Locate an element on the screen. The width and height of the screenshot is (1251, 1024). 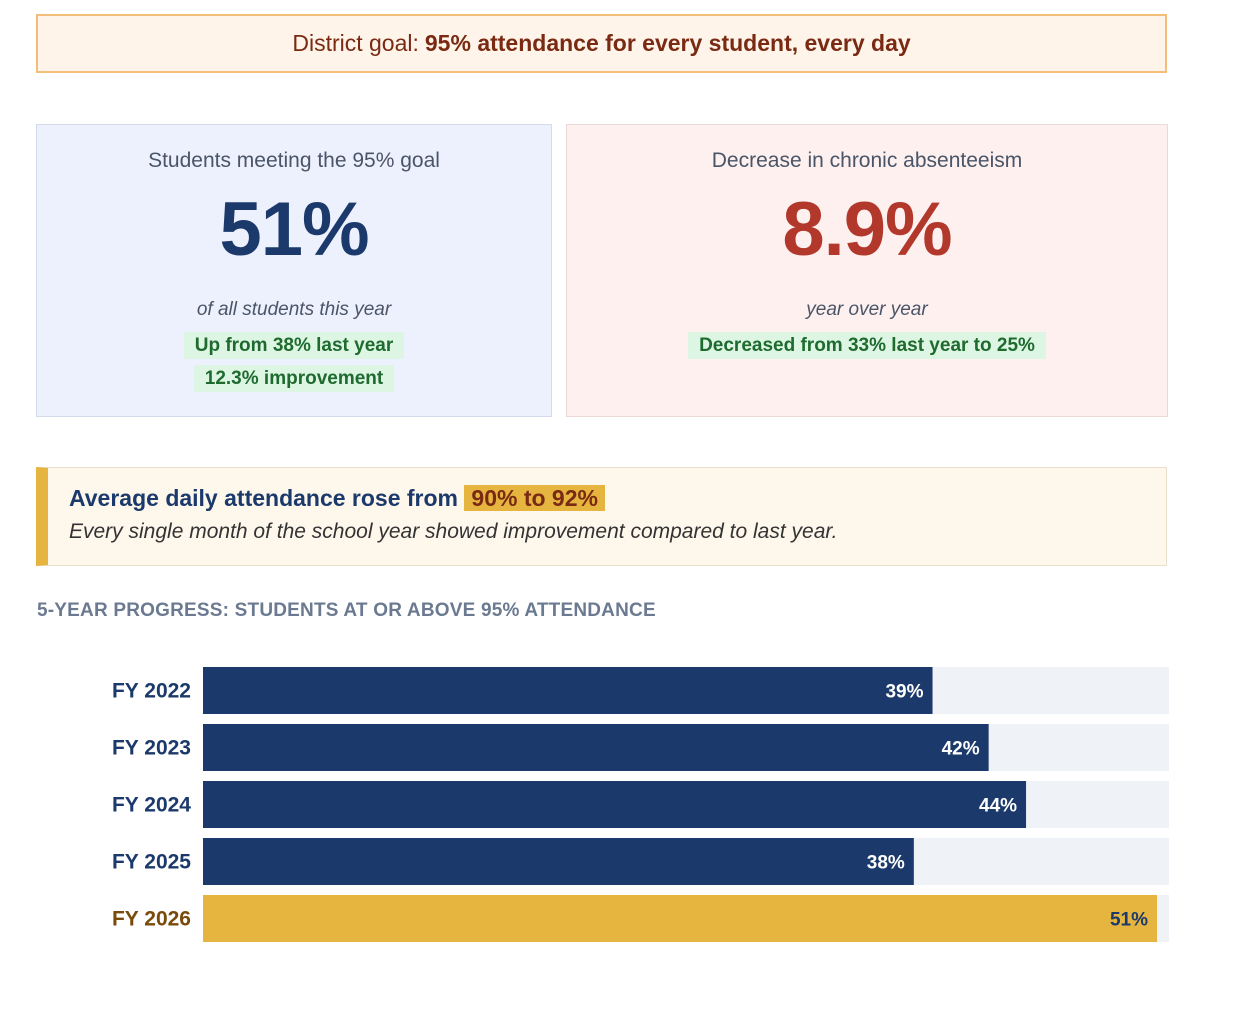
category-label: FY 2025 is located at coordinates (151, 862).